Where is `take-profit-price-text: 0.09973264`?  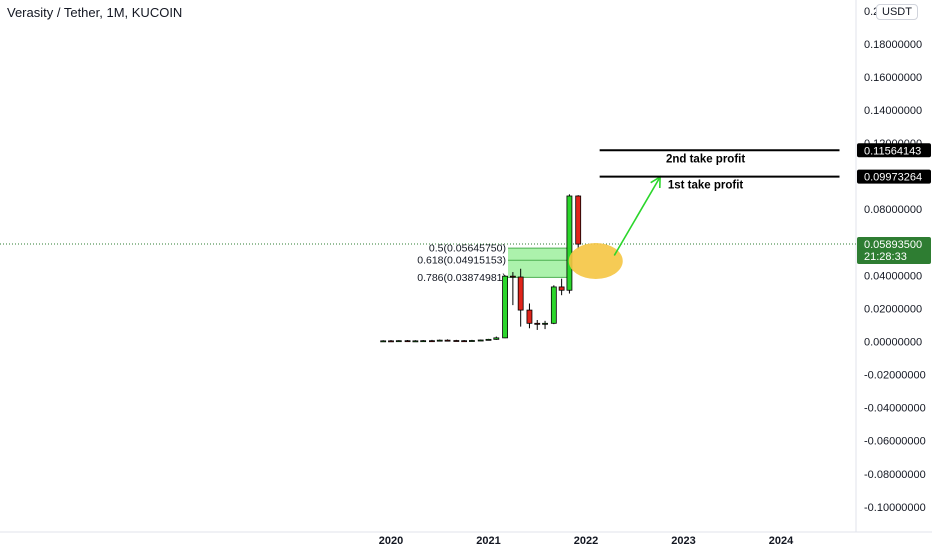
take-profit-price-text: 0.09973264 is located at coordinates (893, 178).